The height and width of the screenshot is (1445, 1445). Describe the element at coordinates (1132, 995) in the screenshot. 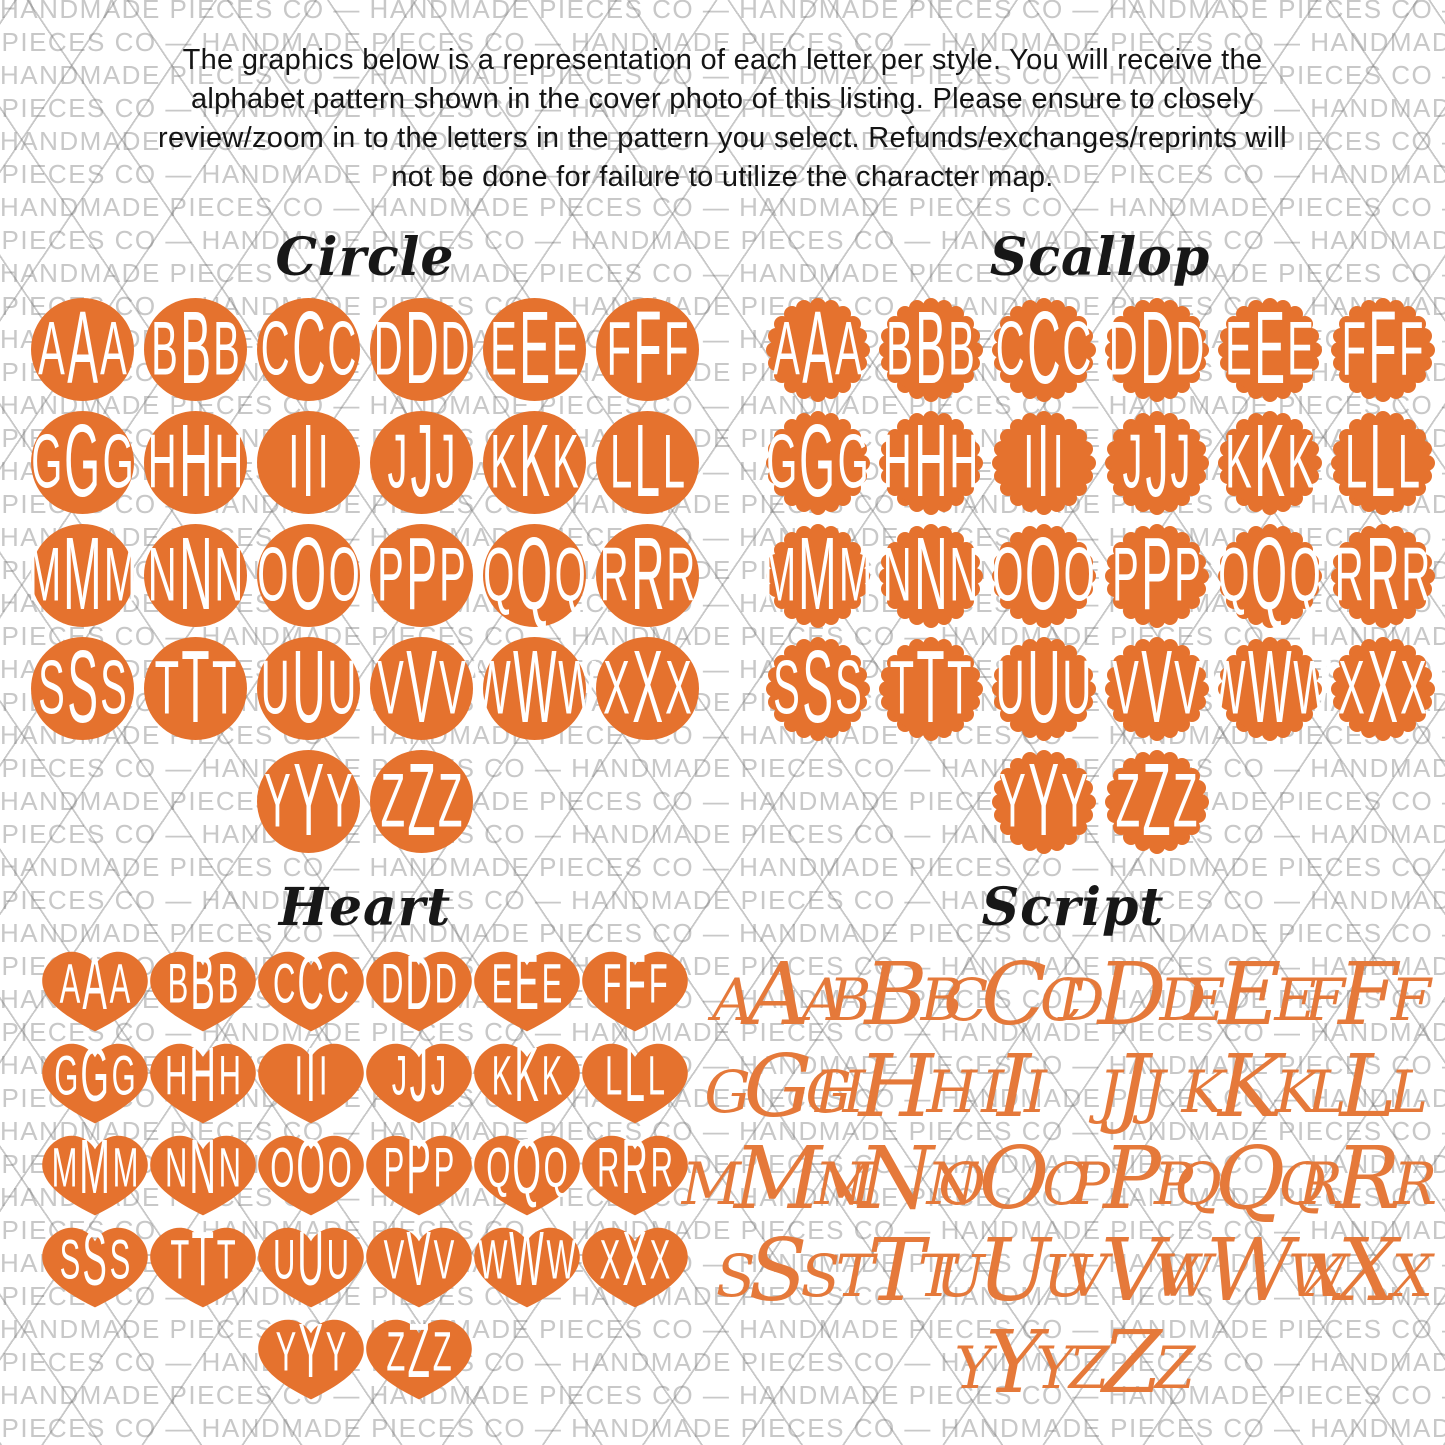

I see `monogram-letter: D` at that location.